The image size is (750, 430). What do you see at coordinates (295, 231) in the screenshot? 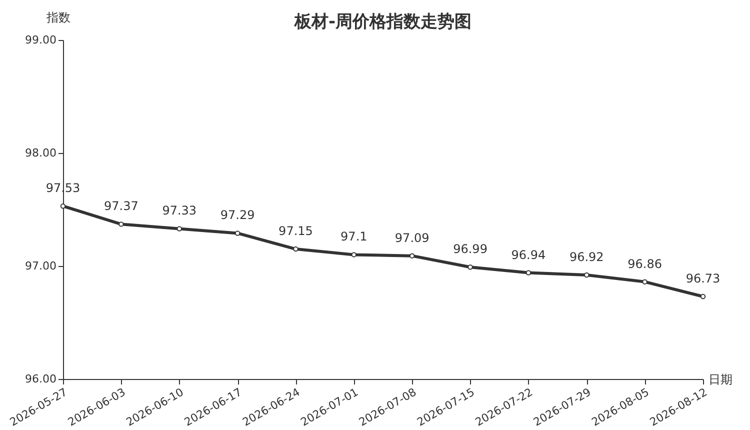
I see `data-label: 97.15` at bounding box center [295, 231].